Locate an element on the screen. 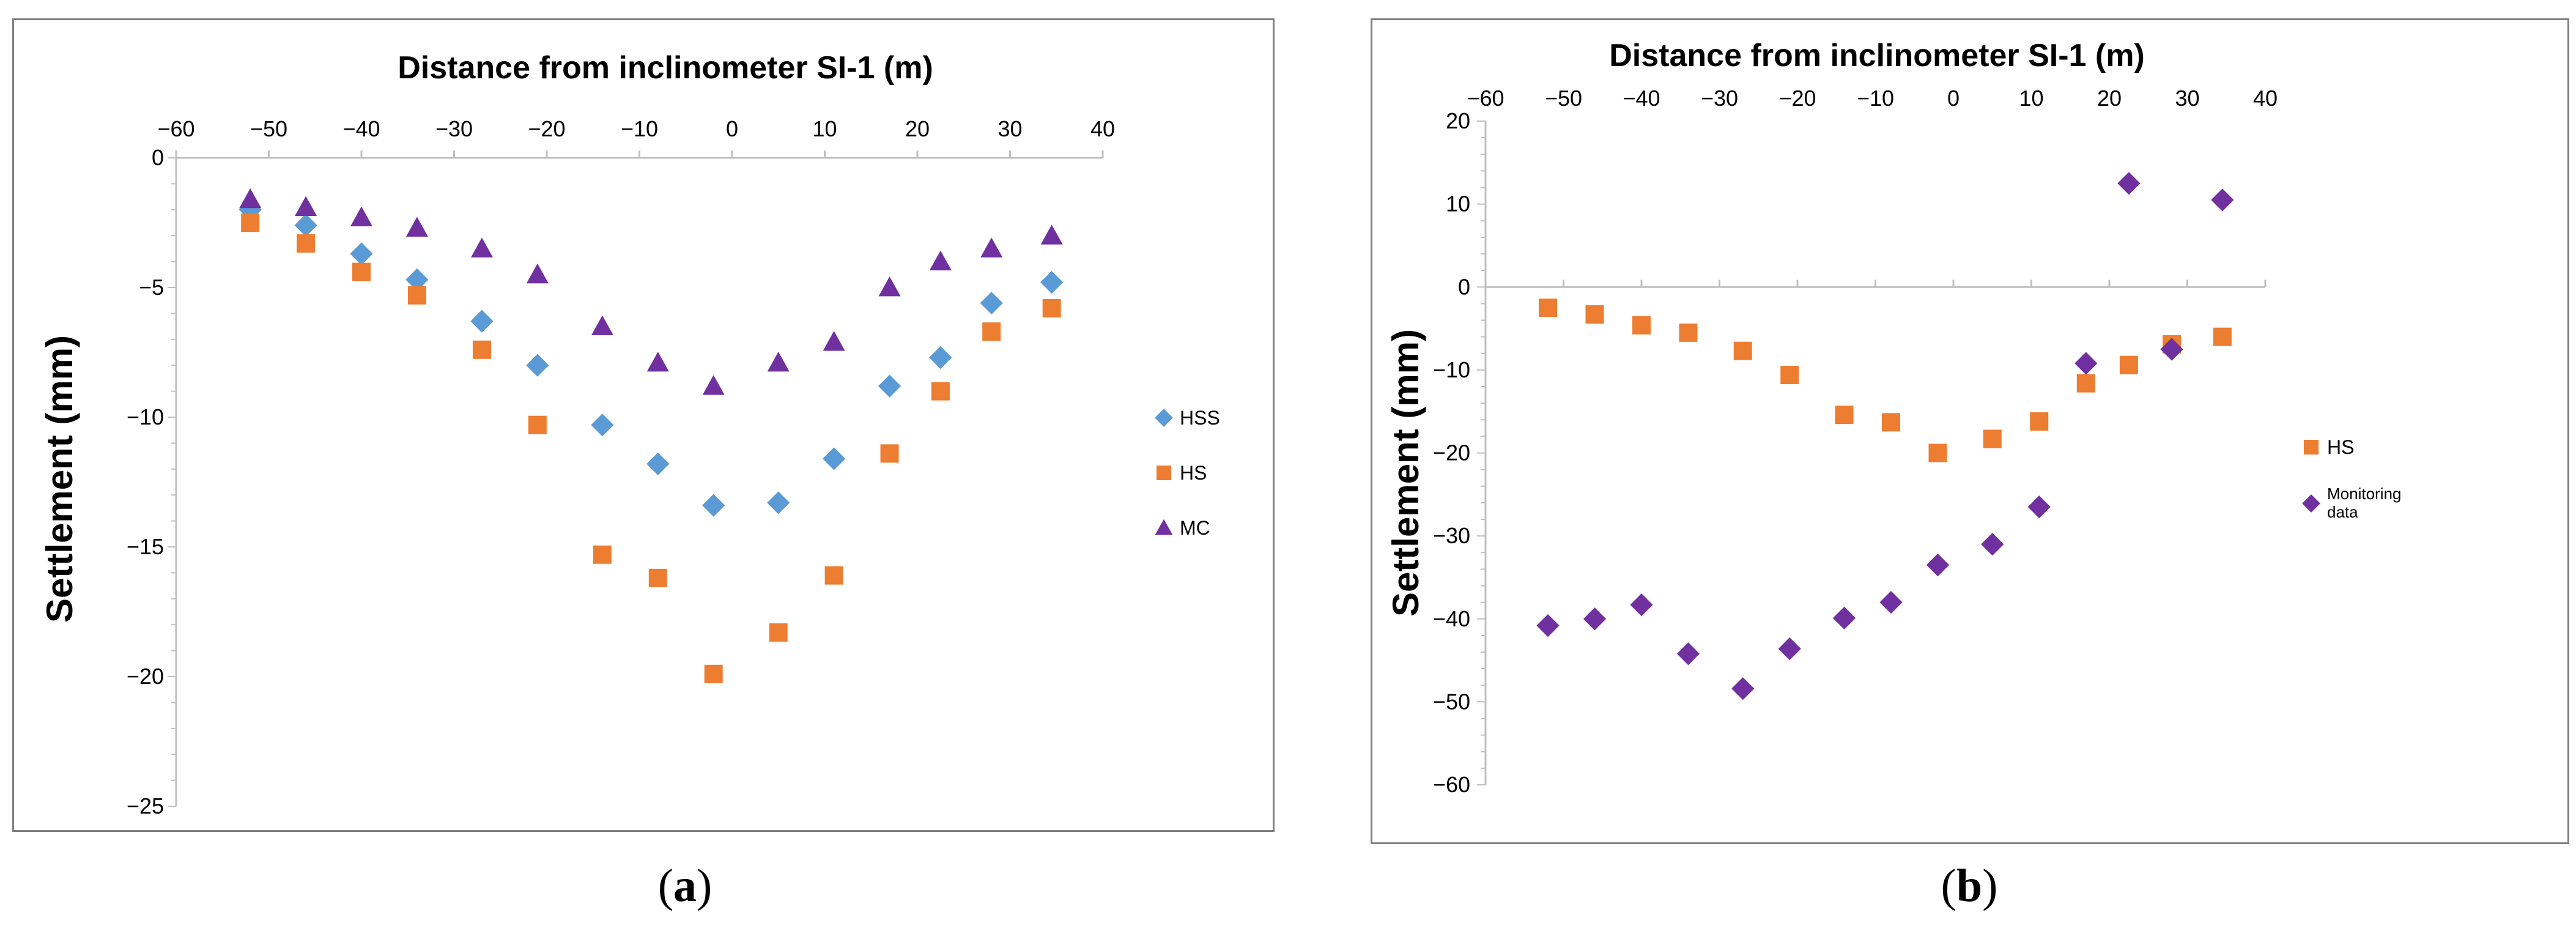 This screenshot has height=939, width=2576. chart-b-ytick-label: 20 is located at coordinates (1458, 120).